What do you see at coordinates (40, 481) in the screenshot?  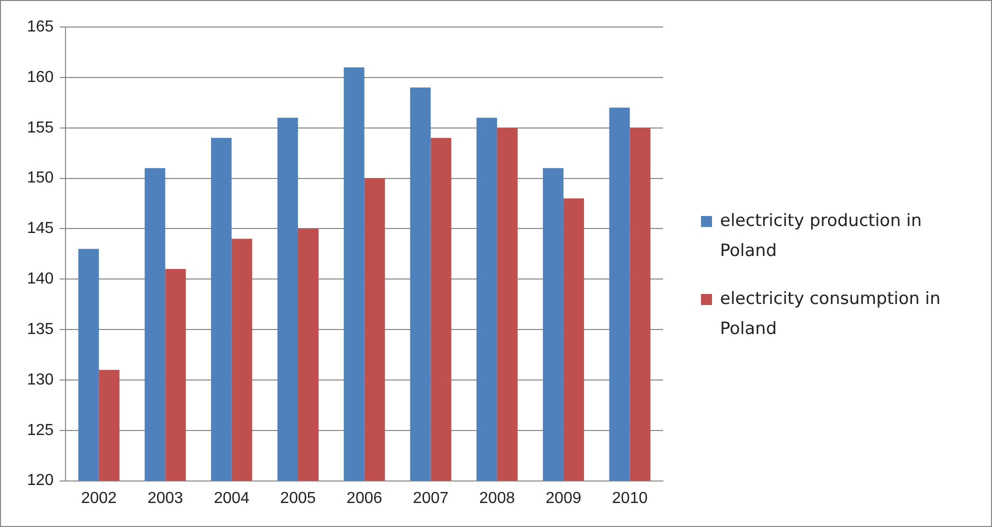 I see `y-tick-label: 120` at bounding box center [40, 481].